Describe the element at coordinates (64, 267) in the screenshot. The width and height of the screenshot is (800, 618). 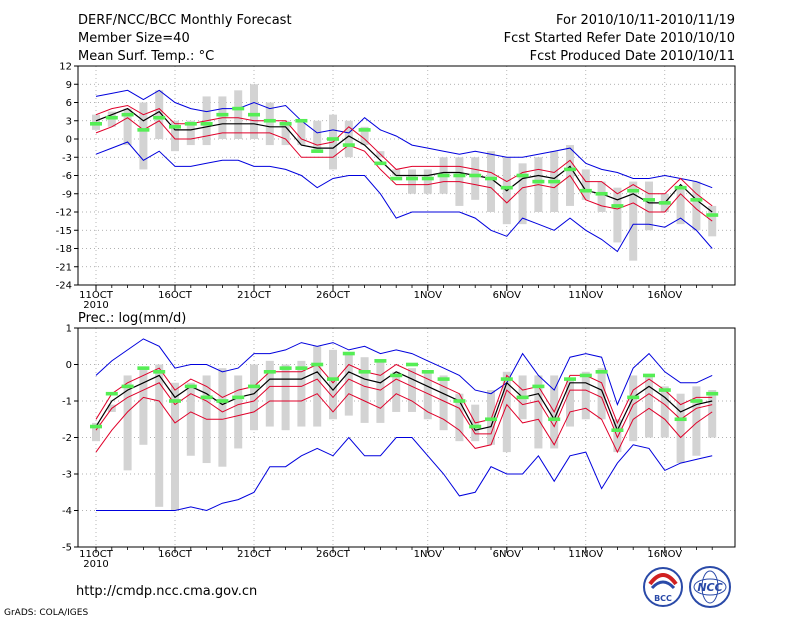
I see `y-tick-label: -21` at that location.